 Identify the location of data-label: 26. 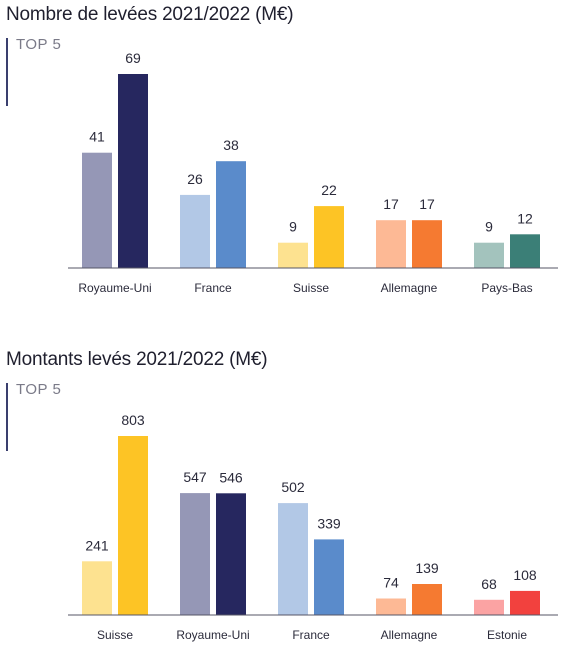
(195, 179).